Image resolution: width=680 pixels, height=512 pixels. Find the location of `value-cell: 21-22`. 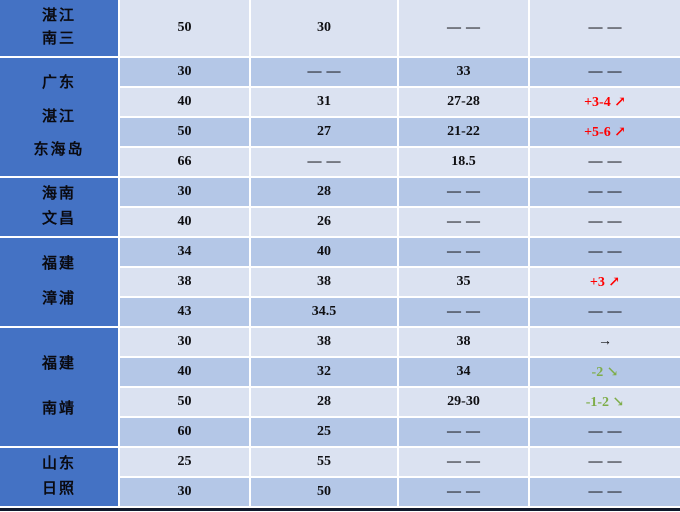

value-cell: 21-22 is located at coordinates (464, 133).